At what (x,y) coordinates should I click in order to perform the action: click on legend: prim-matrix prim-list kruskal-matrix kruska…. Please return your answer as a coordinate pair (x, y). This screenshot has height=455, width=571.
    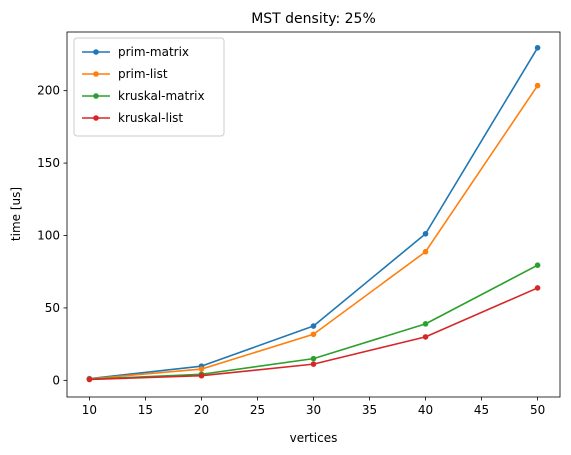
    Looking at the image, I should click on (149, 87).